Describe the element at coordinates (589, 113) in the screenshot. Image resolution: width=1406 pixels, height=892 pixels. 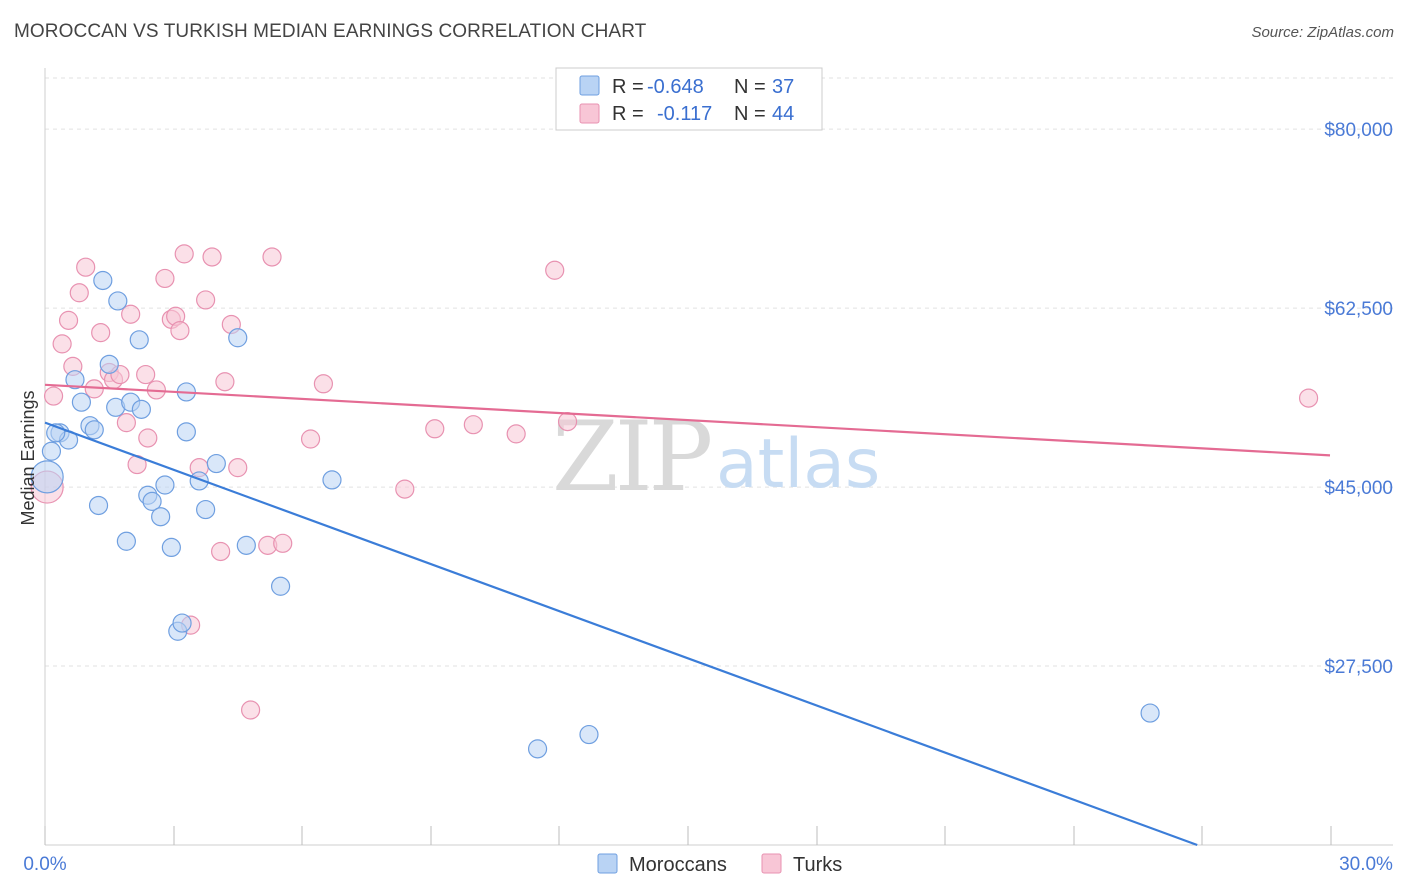
I see `stats-swatch-turks` at that location.